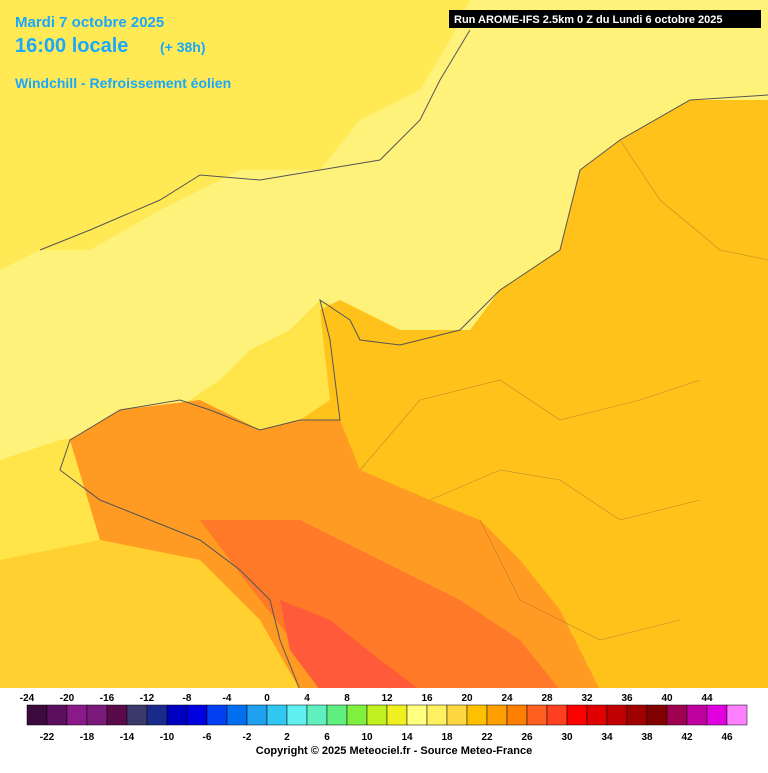 The image size is (768, 773). I want to click on legend-label: -8, so click(187, 698).